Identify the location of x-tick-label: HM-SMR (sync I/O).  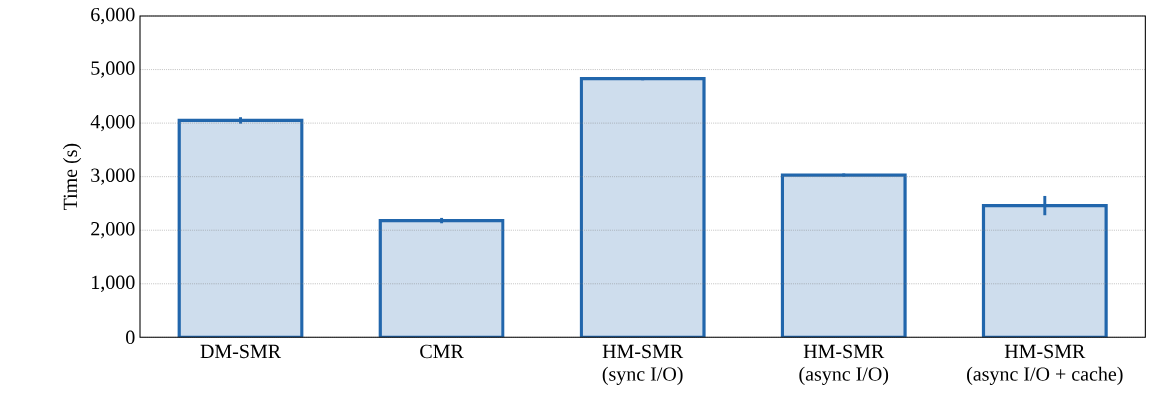
(643, 364).